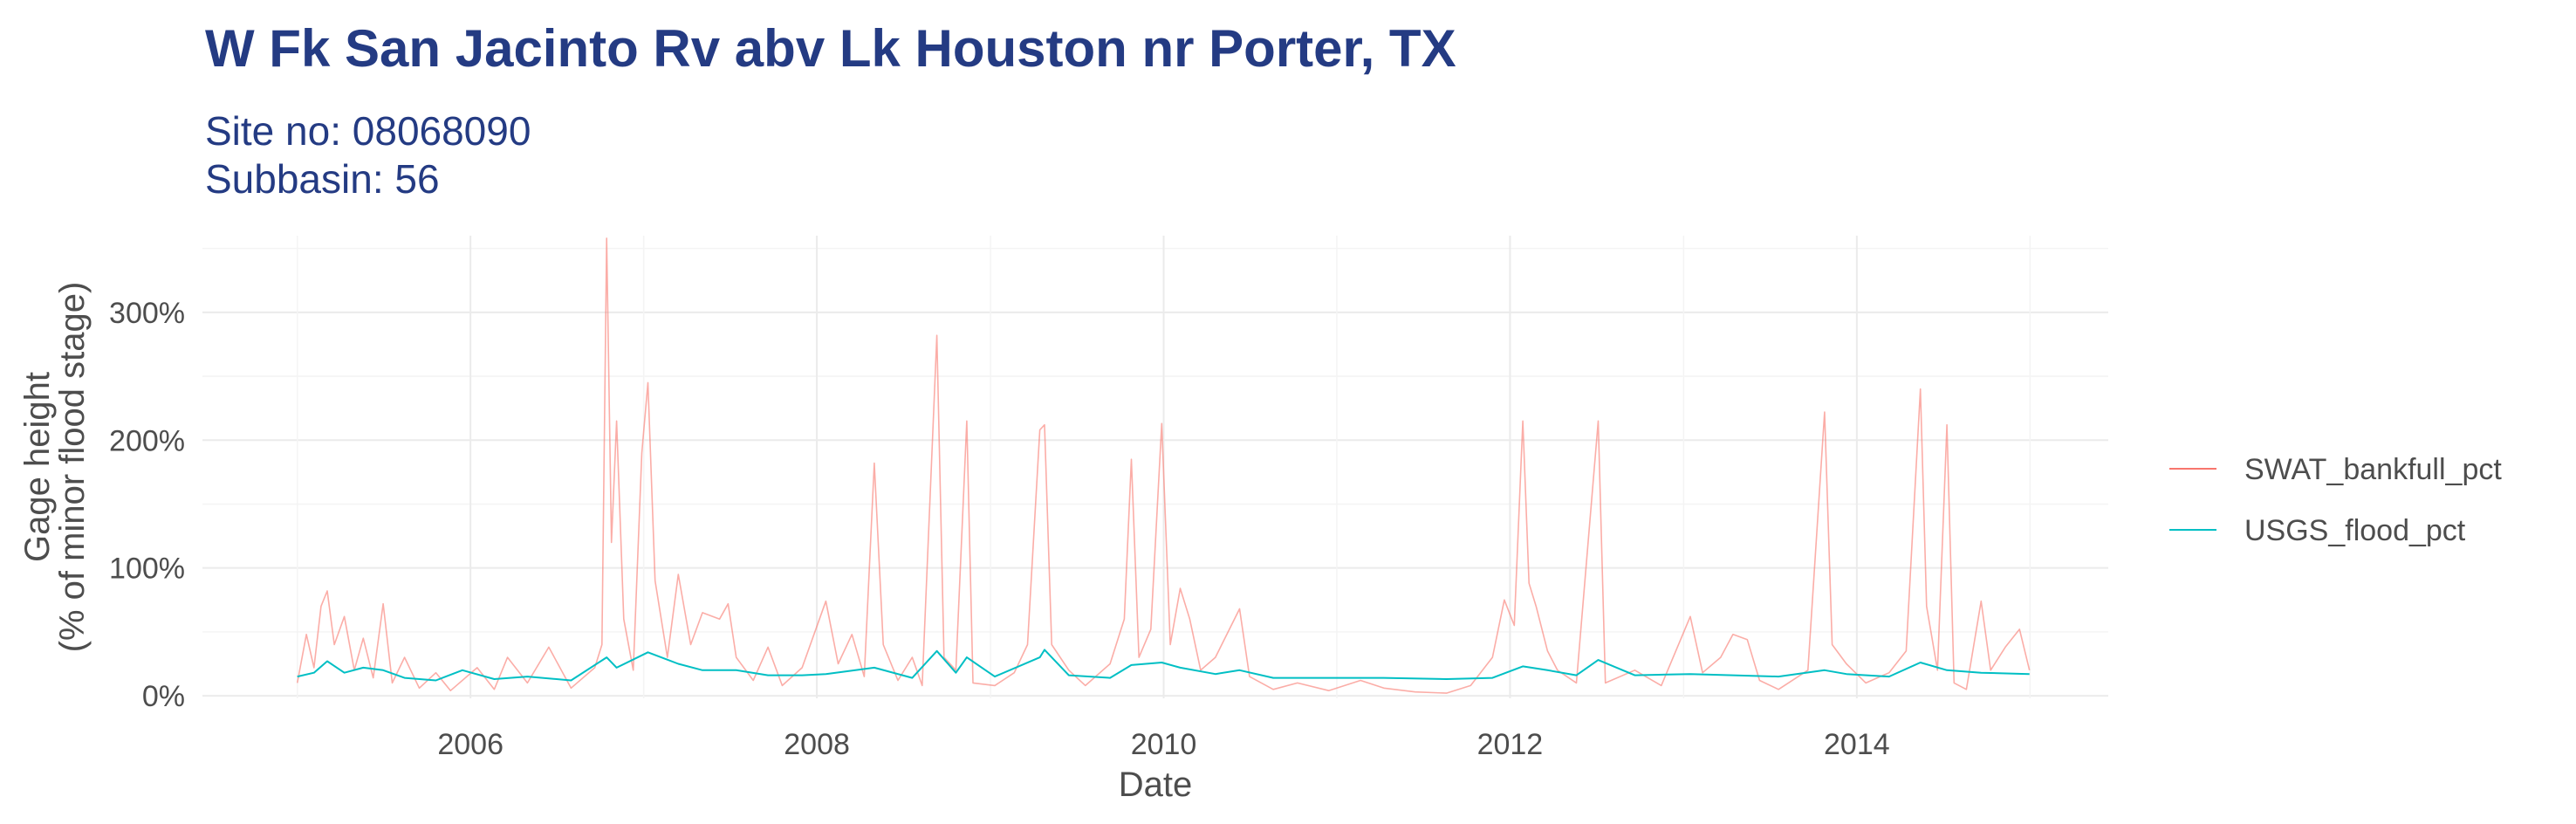 The width and height of the screenshot is (2576, 824). What do you see at coordinates (2373, 469) in the screenshot?
I see `legend-label-swat: SWAT_bankfull_pct` at bounding box center [2373, 469].